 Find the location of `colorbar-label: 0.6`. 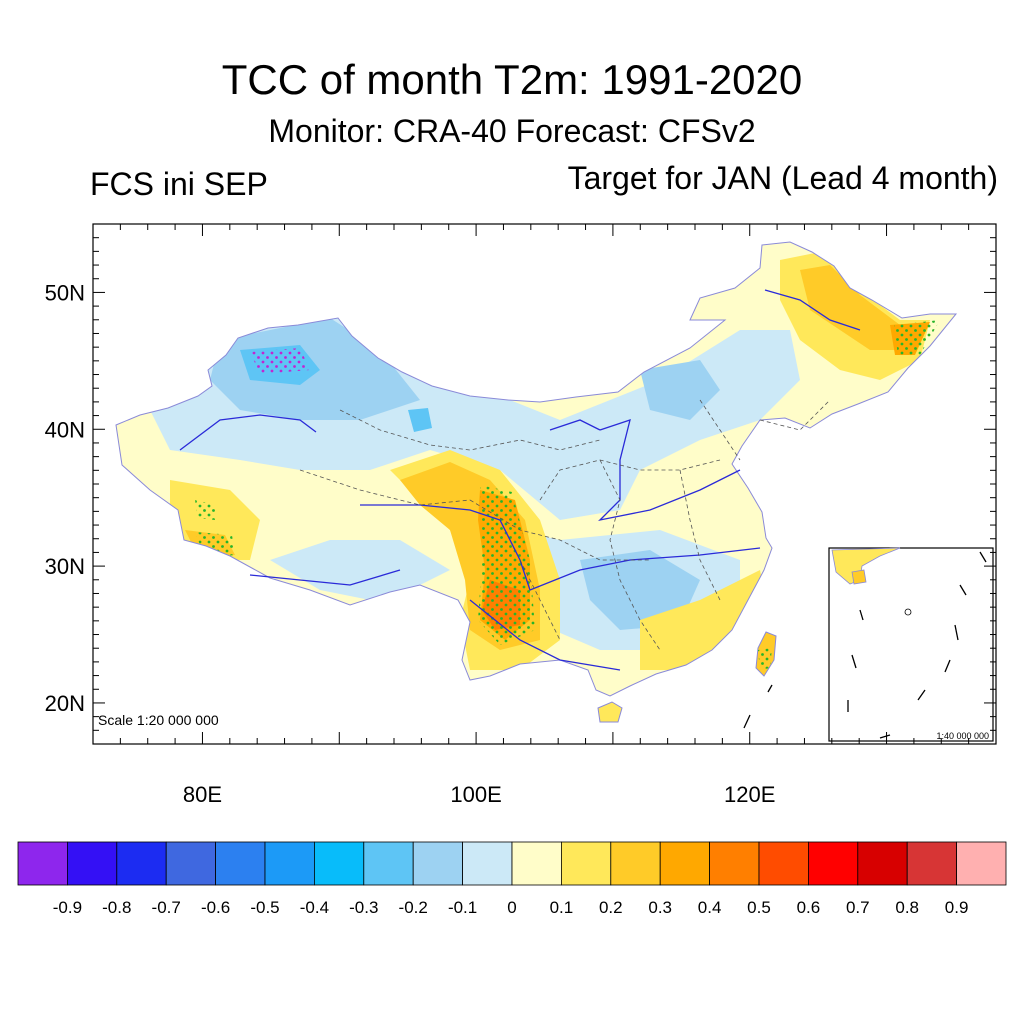

colorbar-label: 0.6 is located at coordinates (809, 907).